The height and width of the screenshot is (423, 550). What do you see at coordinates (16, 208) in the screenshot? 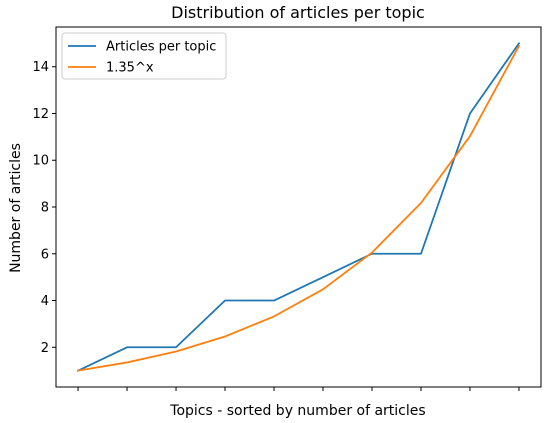
I see `y-axis-label: Number of articles` at bounding box center [16, 208].